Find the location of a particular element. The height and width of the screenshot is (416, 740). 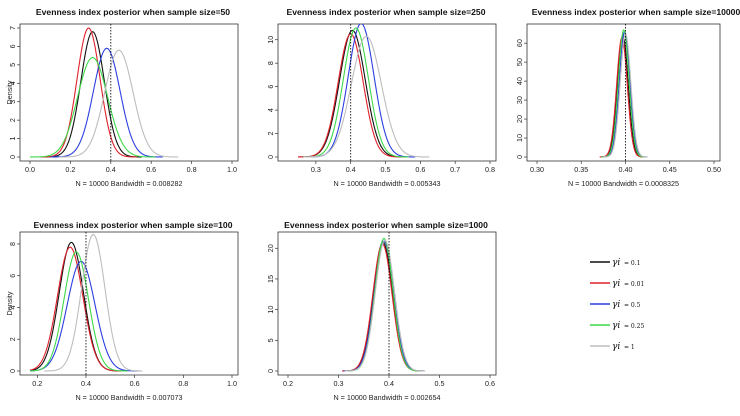

x-axis-label: N = 10000 Bandwidth = 0.007073 is located at coordinates (128, 397).